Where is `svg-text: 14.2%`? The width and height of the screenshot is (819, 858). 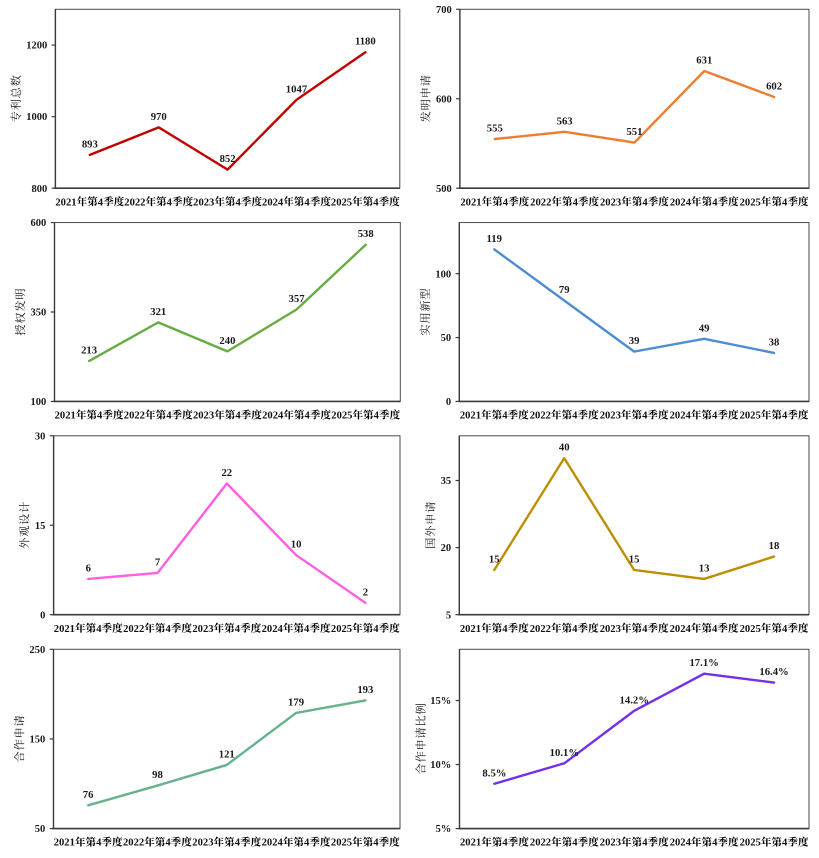
svg-text: 14.2% is located at coordinates (634, 700).